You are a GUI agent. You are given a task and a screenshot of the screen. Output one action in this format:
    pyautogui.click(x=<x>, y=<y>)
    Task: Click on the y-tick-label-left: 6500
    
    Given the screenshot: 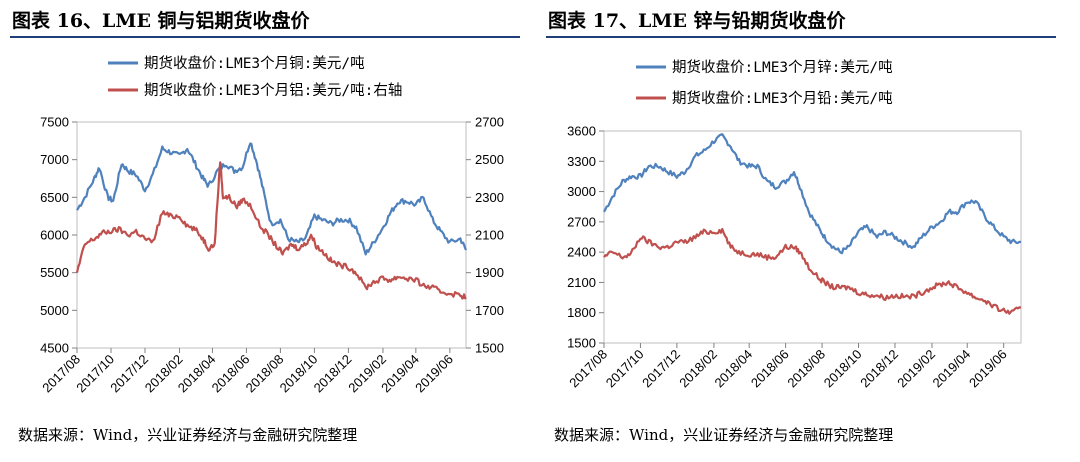 What is the action you would take?
    pyautogui.click(x=54, y=197)
    